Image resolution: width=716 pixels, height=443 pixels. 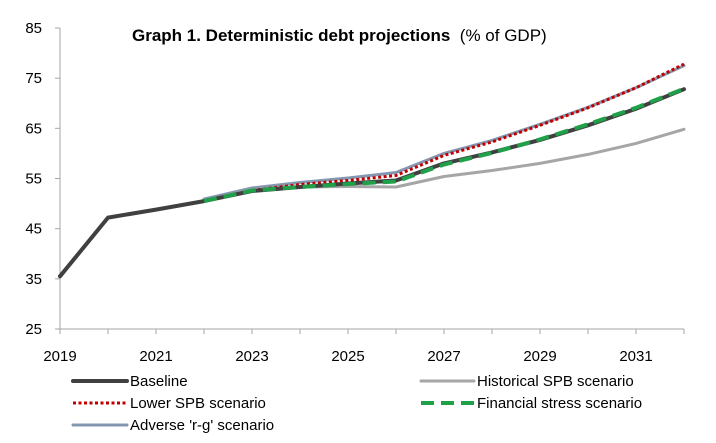 I want to click on y-tick-label: 85, so click(x=33, y=28).